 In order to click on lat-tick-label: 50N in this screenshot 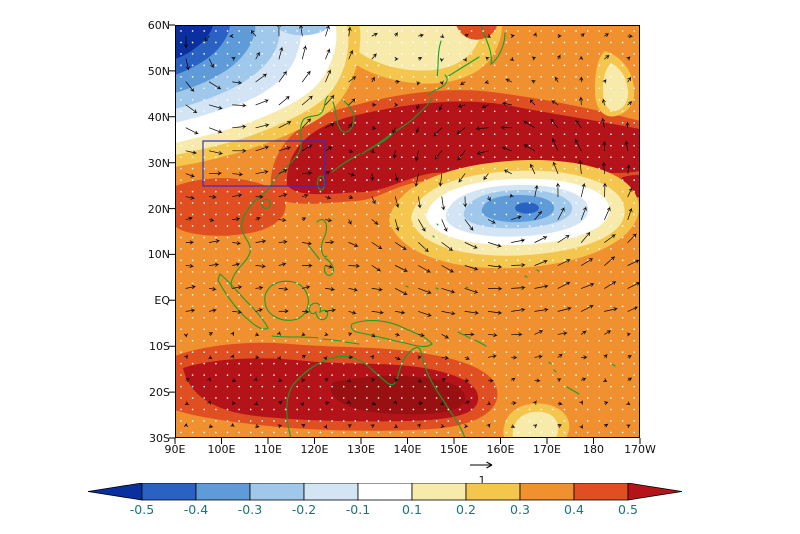, I will do `click(158, 71)`.